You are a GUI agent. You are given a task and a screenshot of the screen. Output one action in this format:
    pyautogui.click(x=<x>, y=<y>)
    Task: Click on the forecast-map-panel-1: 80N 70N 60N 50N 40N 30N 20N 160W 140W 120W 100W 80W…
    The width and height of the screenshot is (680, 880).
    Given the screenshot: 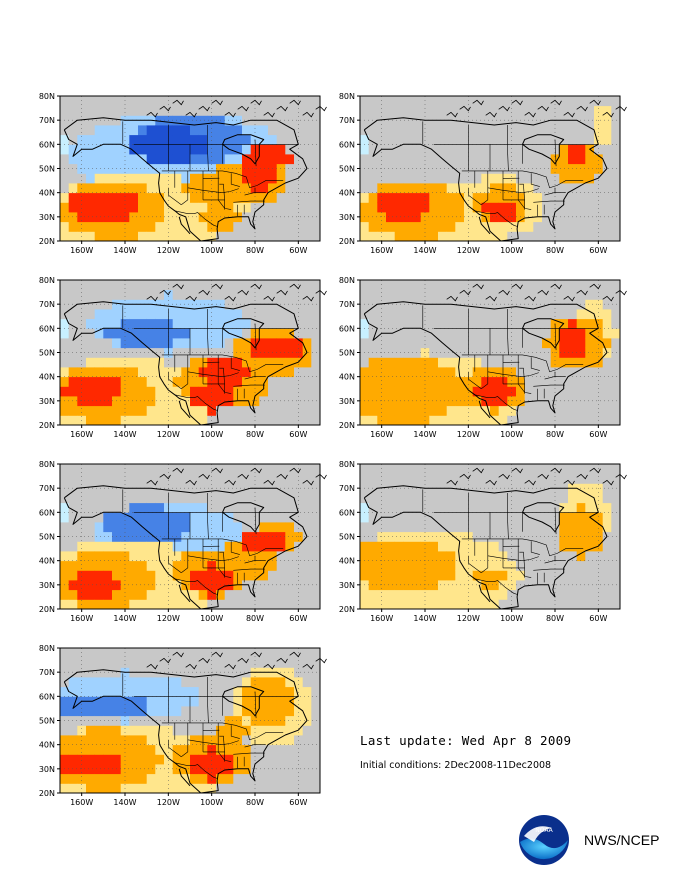 What is the action you would take?
    pyautogui.click(x=178, y=175)
    